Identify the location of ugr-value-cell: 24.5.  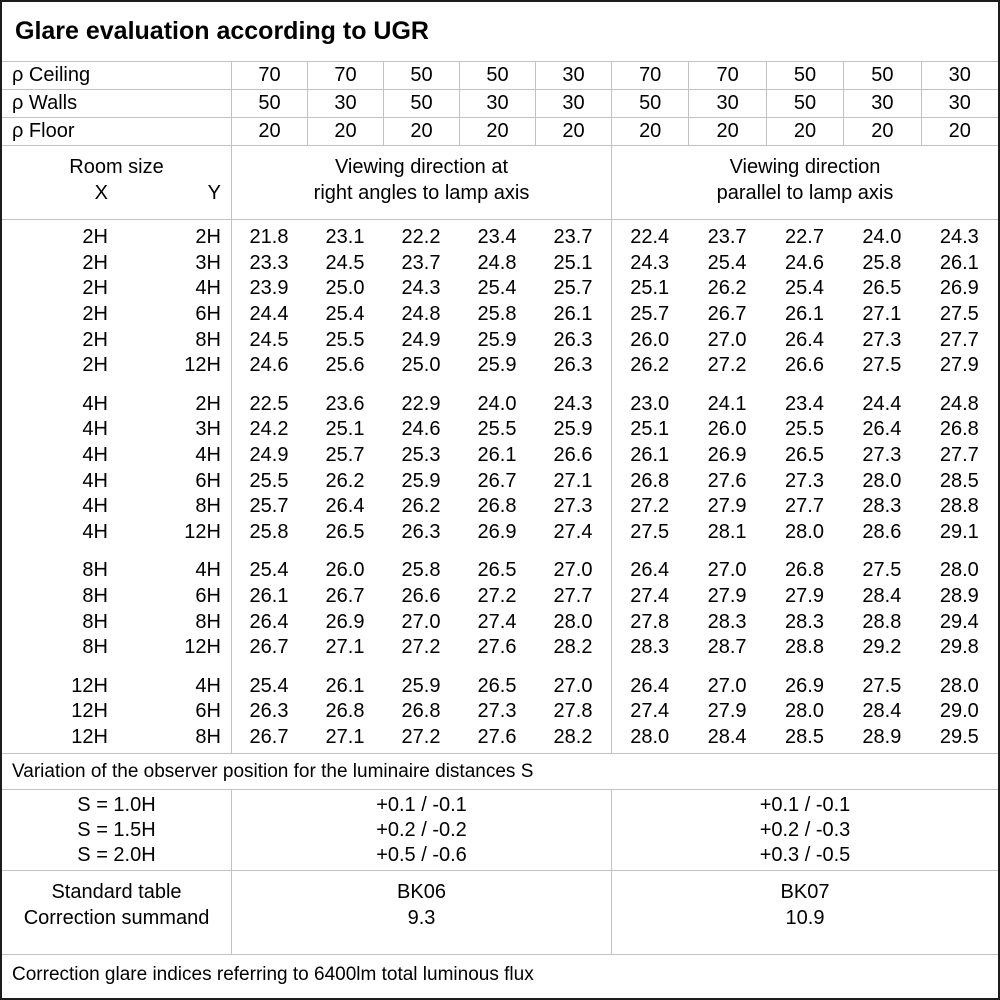
(345, 262).